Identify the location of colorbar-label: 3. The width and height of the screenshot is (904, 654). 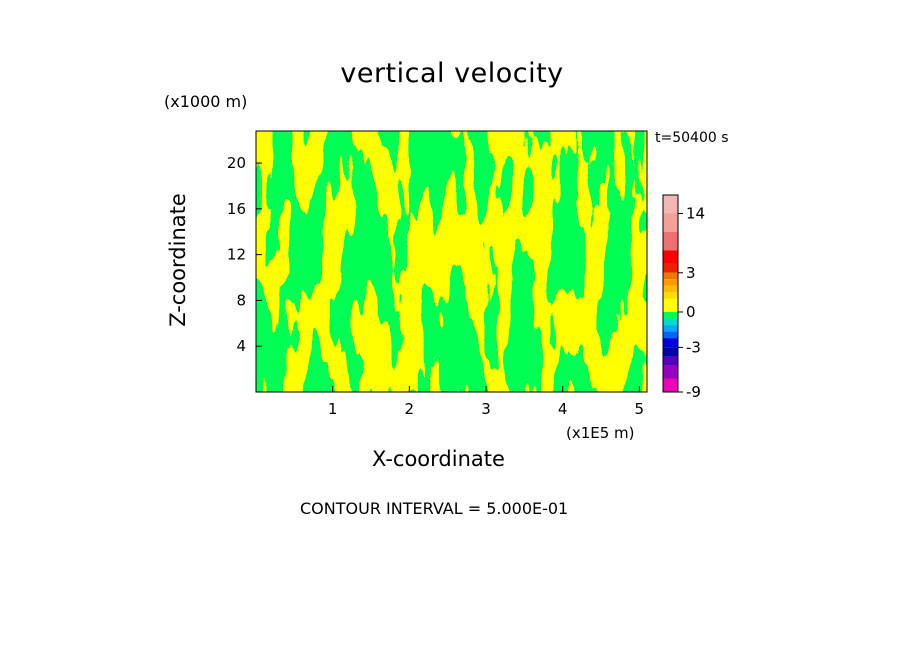
(691, 273).